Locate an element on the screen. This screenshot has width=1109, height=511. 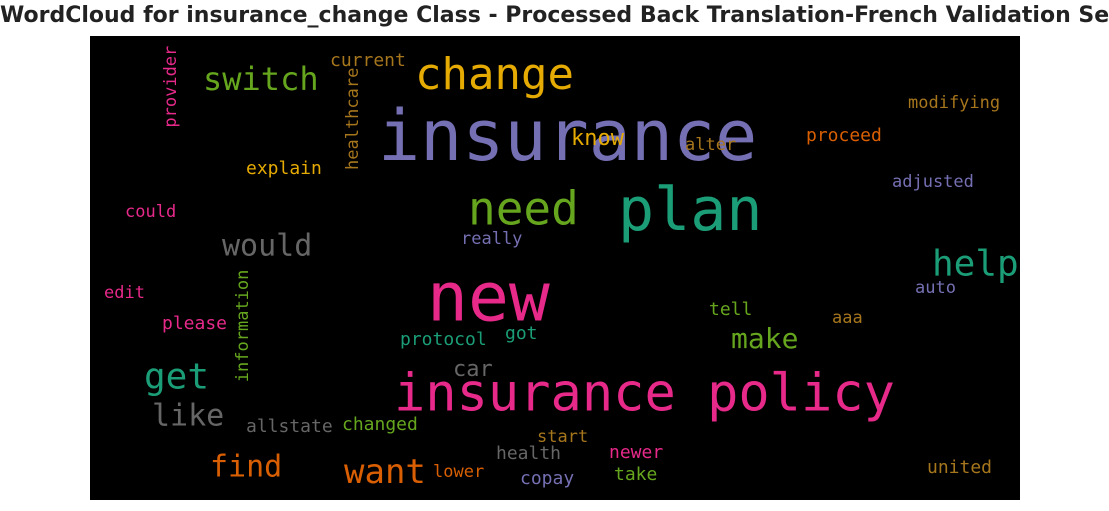
word-car: car is located at coordinates (473, 369).